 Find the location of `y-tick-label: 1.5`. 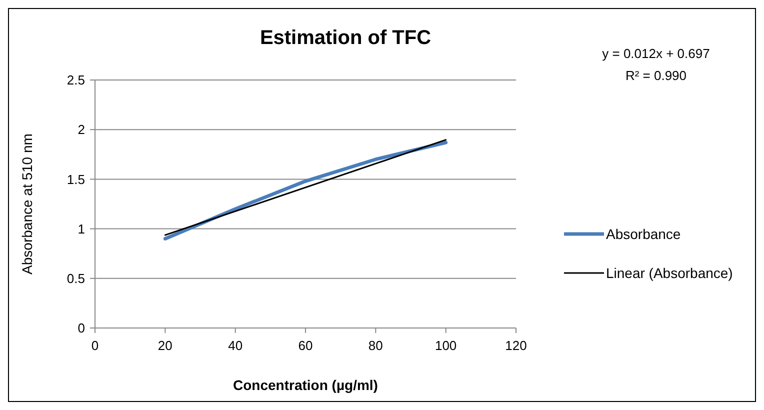

y-tick-label: 1.5 is located at coordinates (75, 179).